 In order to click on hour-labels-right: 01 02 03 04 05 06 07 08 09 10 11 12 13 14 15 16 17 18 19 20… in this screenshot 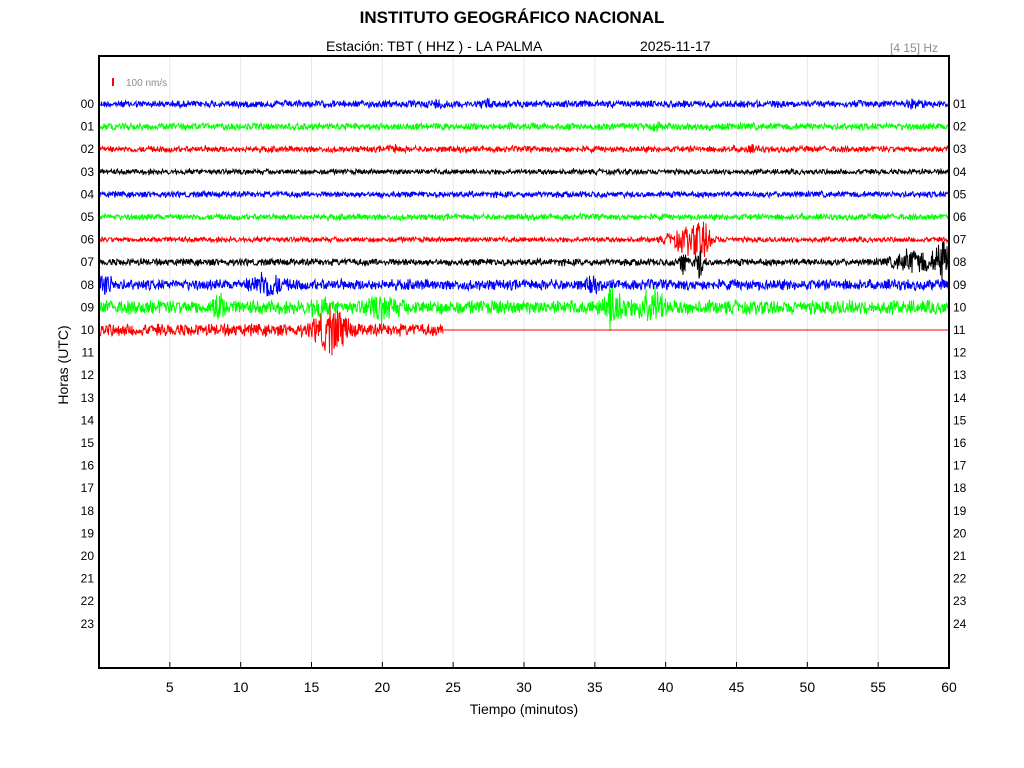, I will do `click(960, 364)`.